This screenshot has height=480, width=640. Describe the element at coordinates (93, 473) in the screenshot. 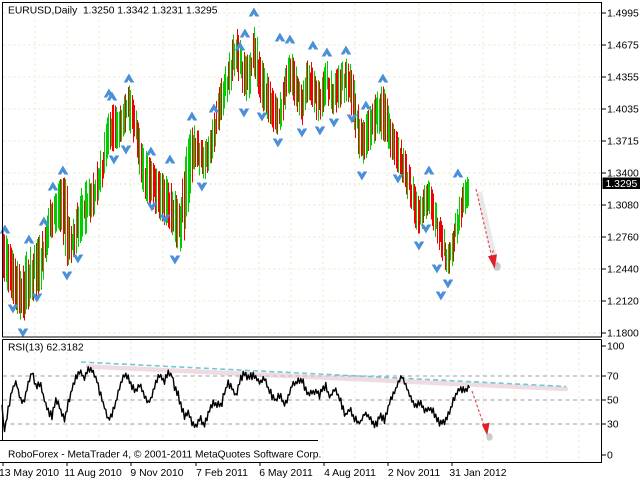

I see `svg-text: 11 Aug 2010` at that location.